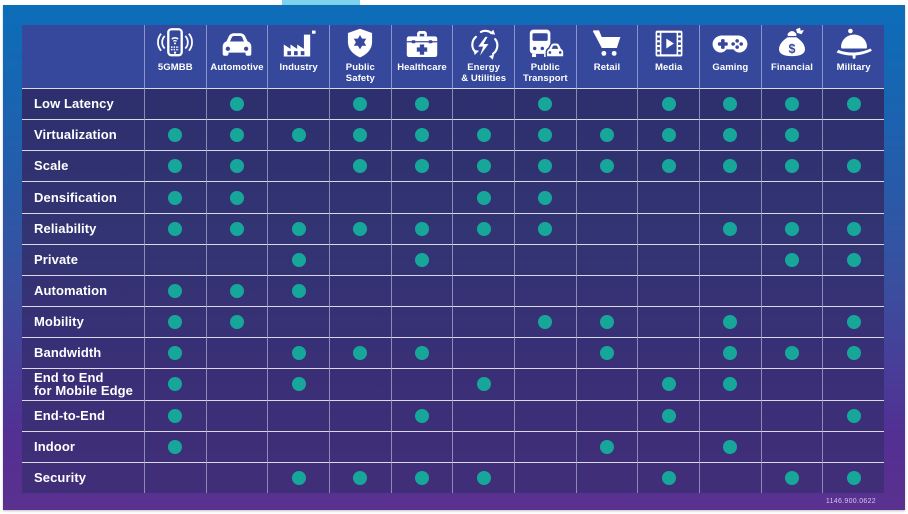 This screenshot has height=514, width=908. Describe the element at coordinates (175, 67) in the screenshot. I see `column-label: 5GMBB` at that location.